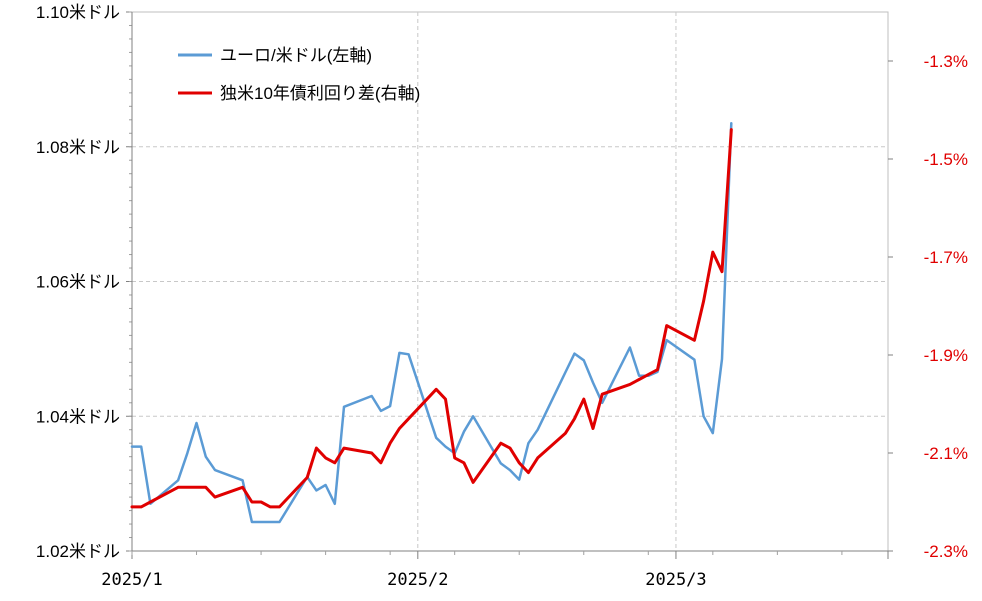 The height and width of the screenshot is (601, 982). What do you see at coordinates (946, 257) in the screenshot?
I see `y-right-tick-label: -1.7%` at bounding box center [946, 257].